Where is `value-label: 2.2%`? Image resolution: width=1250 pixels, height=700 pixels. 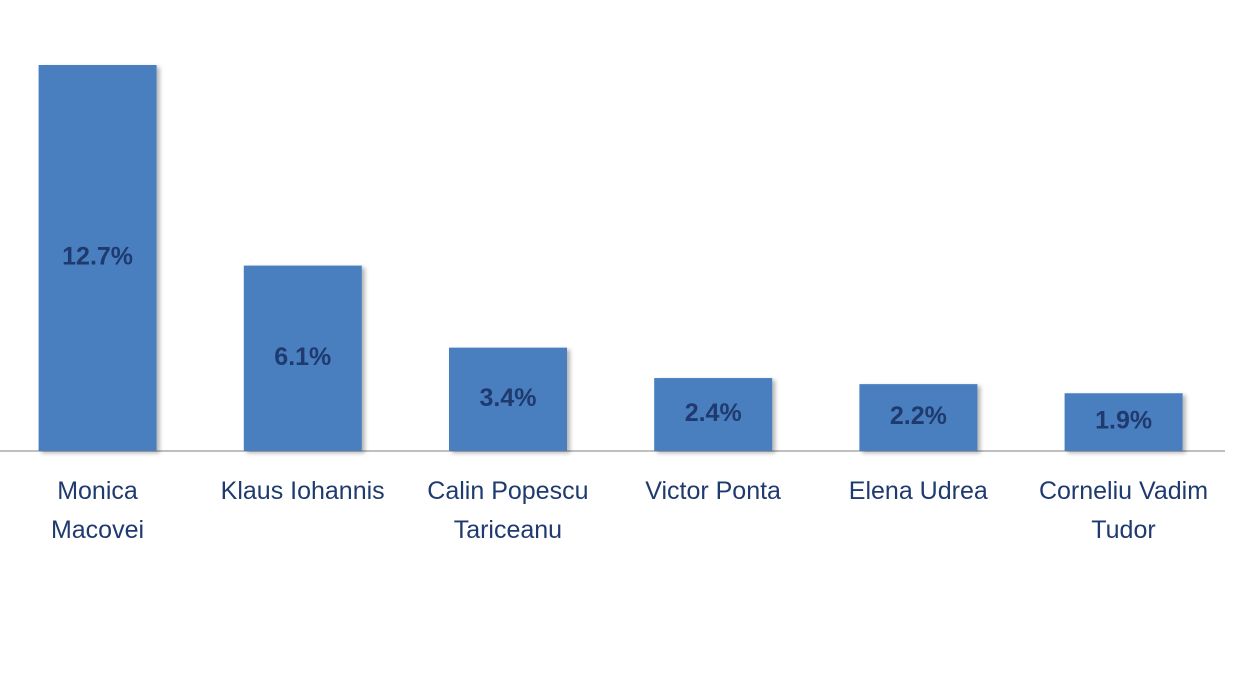
value-label: 2.2% is located at coordinates (918, 416).